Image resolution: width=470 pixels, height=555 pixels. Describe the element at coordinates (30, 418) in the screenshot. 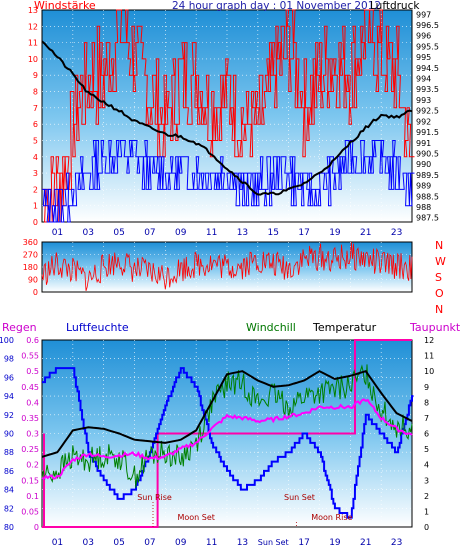

I see `regen-tick: 0.35` at that location.